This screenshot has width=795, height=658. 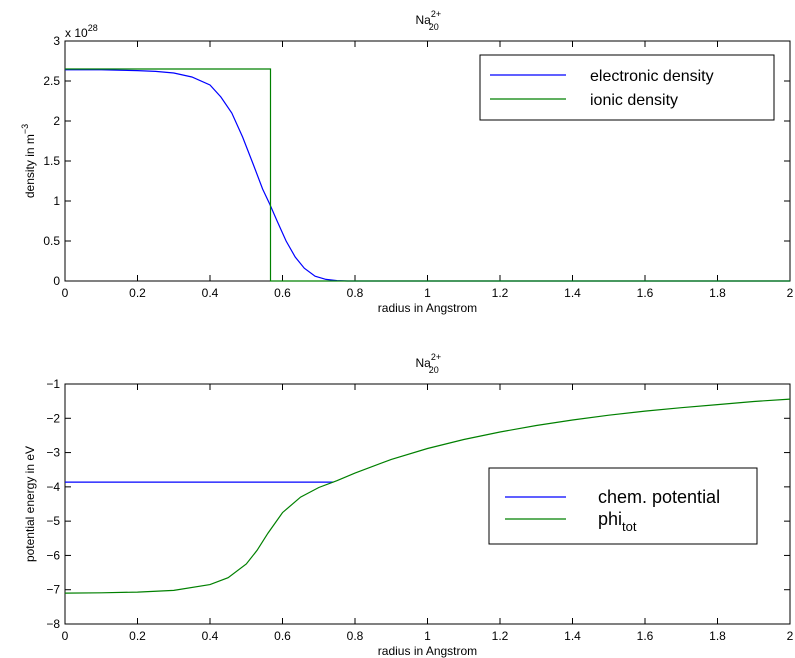 I want to click on y-tick-label: −4, so click(x=53, y=487).